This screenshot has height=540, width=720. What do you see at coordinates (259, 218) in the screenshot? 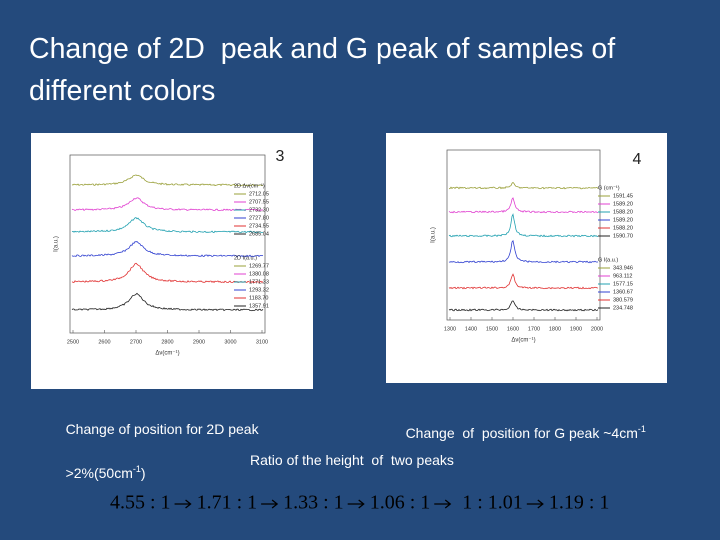
I see `legend-entry: 2727.80` at bounding box center [259, 218].